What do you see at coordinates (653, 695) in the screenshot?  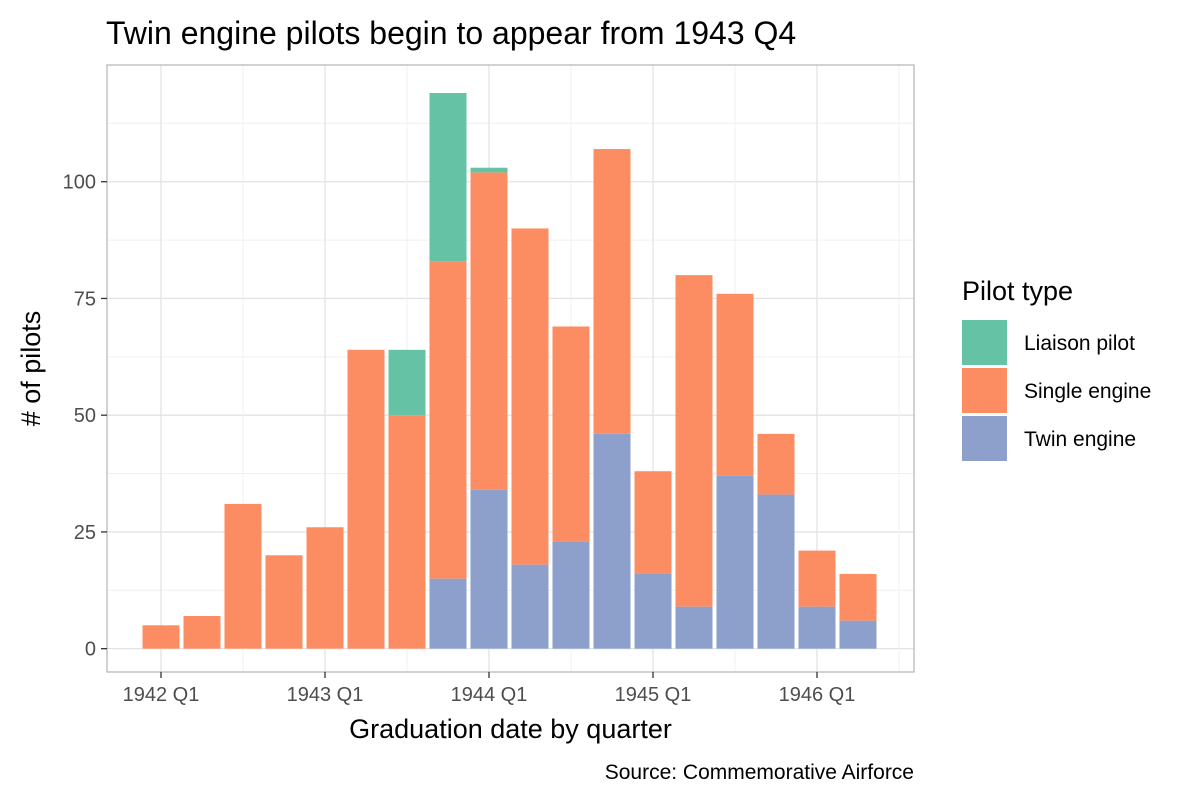 I see `x-tick-label: 1945 Q1` at bounding box center [653, 695].